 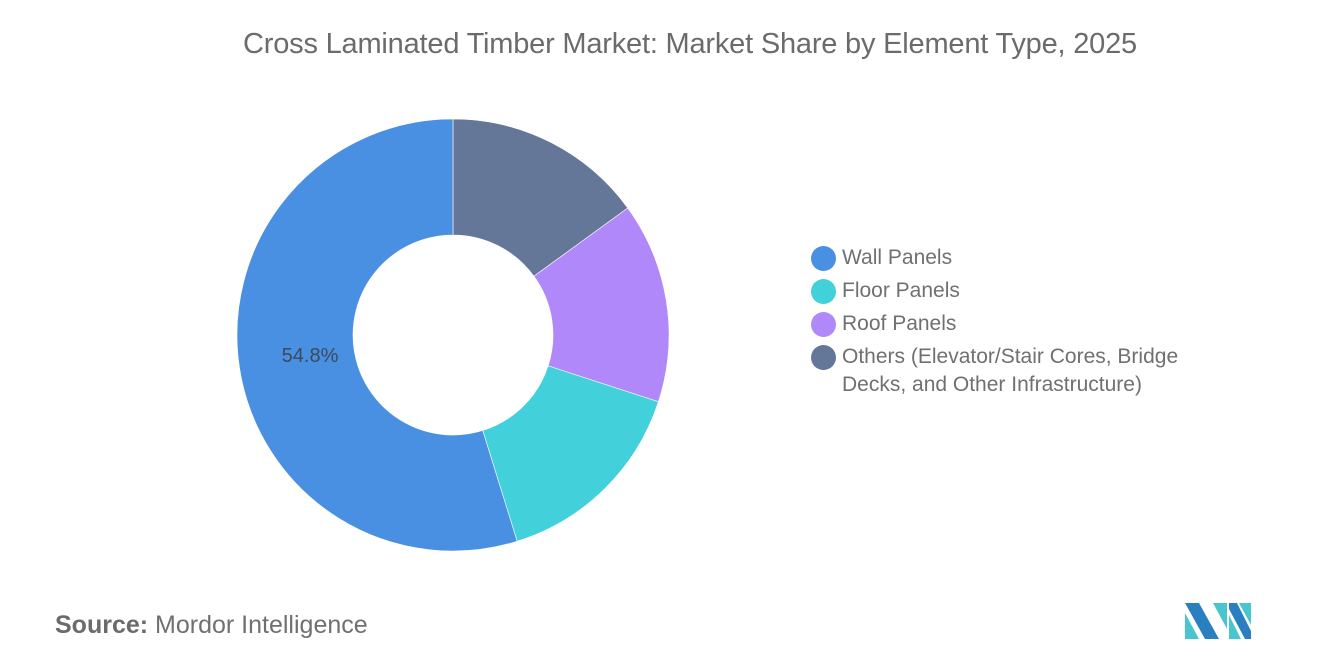 What do you see at coordinates (897, 257) in the screenshot?
I see `legend-label: Wall Panels` at bounding box center [897, 257].